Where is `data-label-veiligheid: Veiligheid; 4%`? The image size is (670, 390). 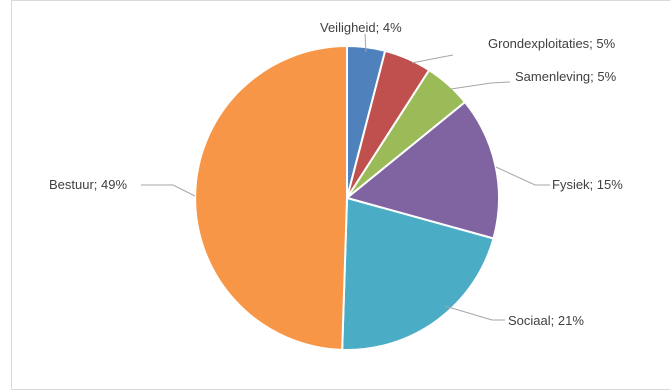
data-label-veiligheid: Veiligheid; 4% is located at coordinates (361, 27).